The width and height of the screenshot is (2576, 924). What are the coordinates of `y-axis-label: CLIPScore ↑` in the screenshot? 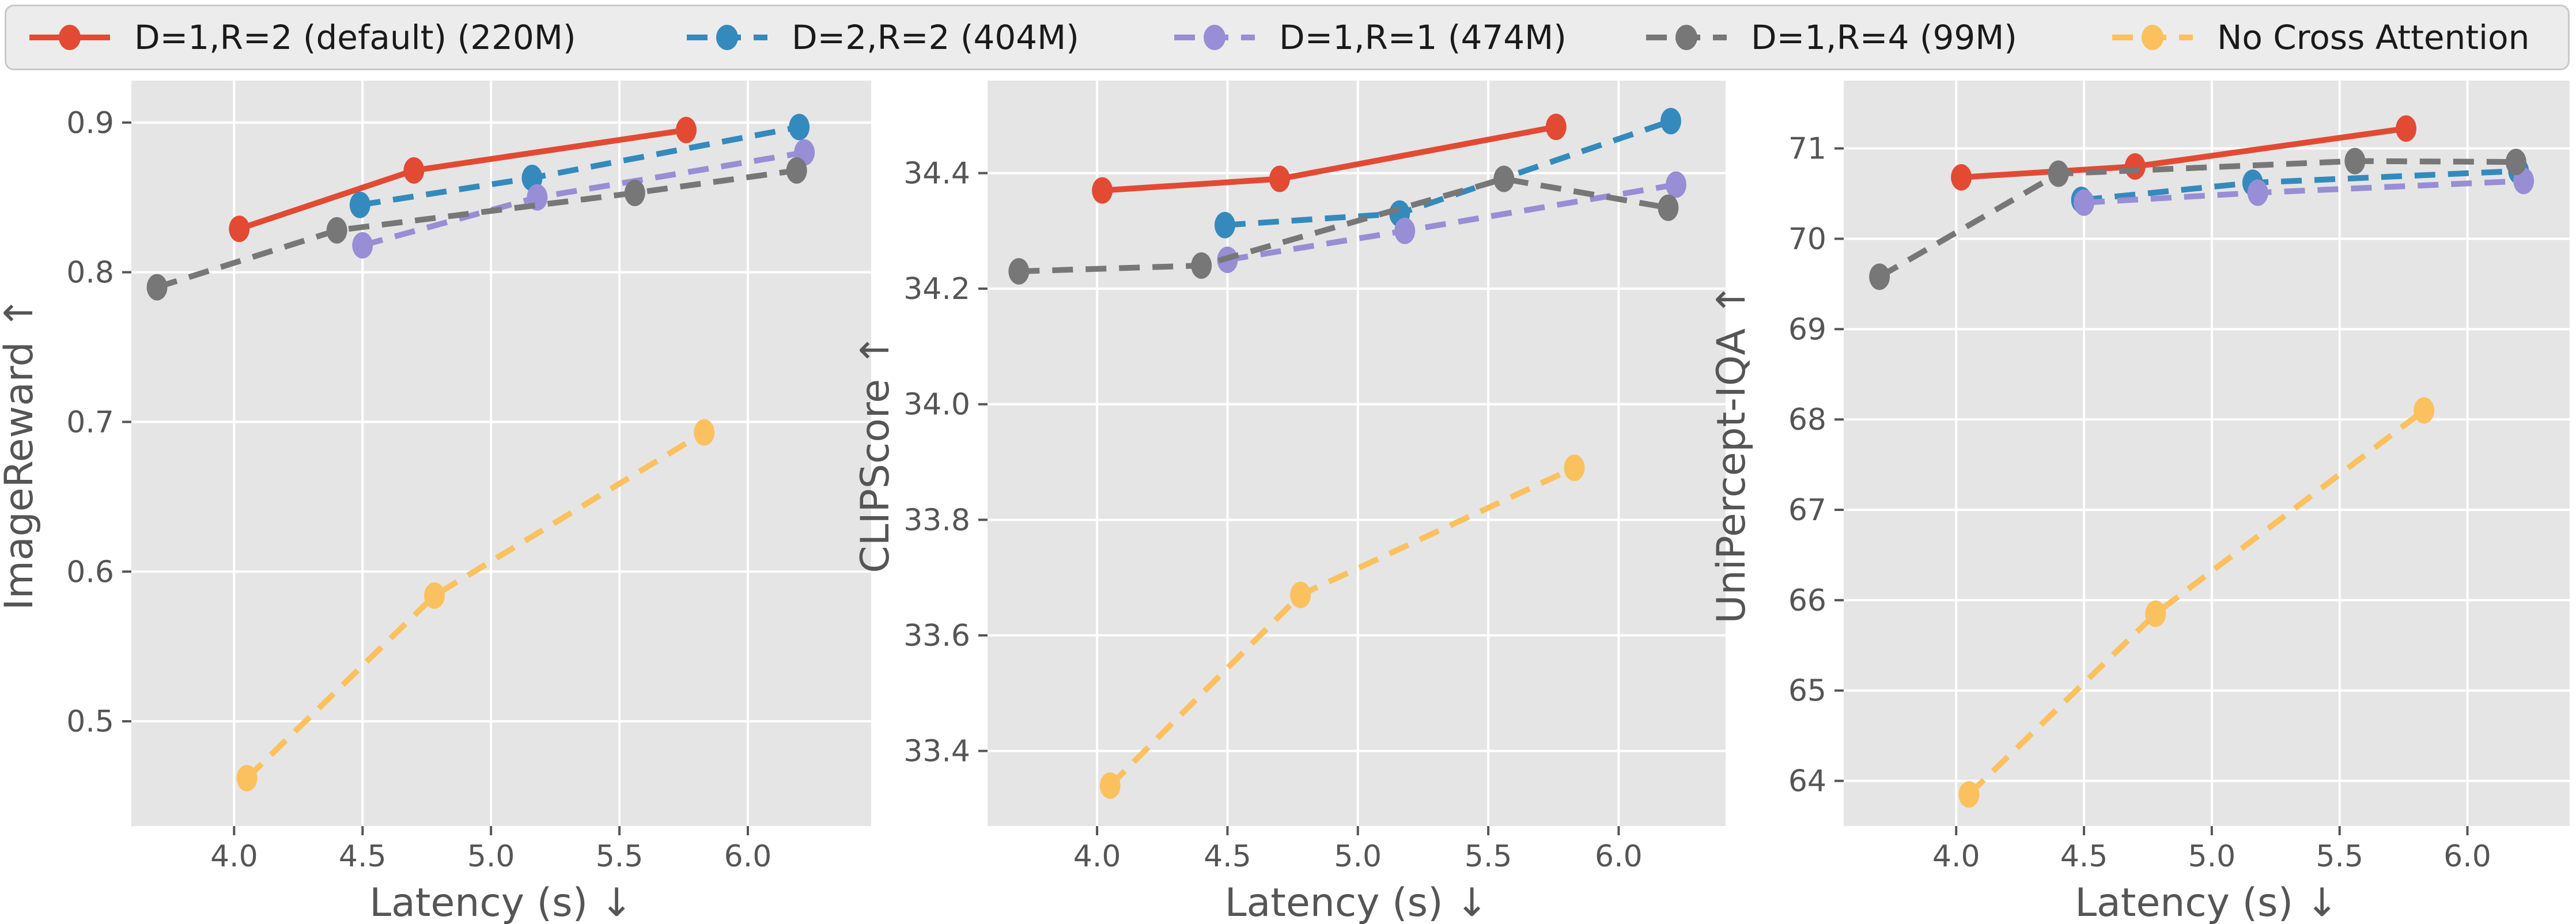 It's located at (875, 453).